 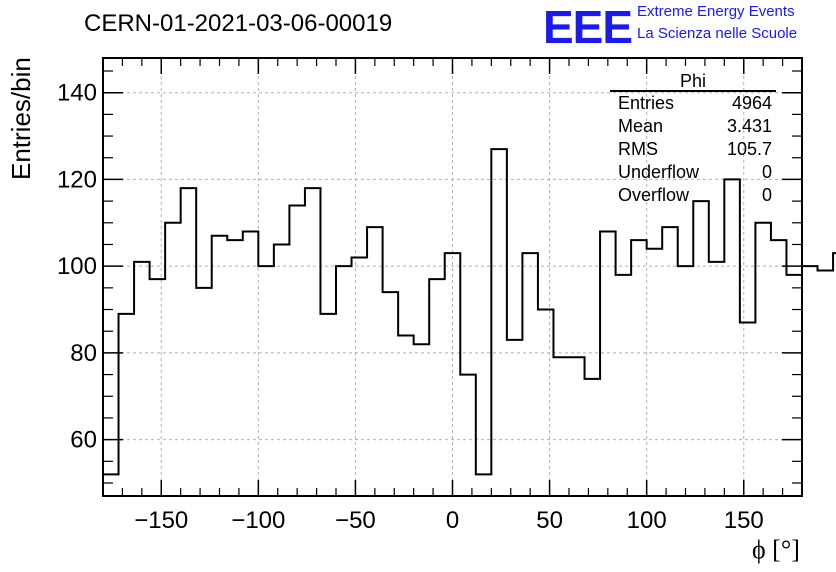 What do you see at coordinates (77, 266) in the screenshot?
I see `y-tick-label: 100` at bounding box center [77, 266].